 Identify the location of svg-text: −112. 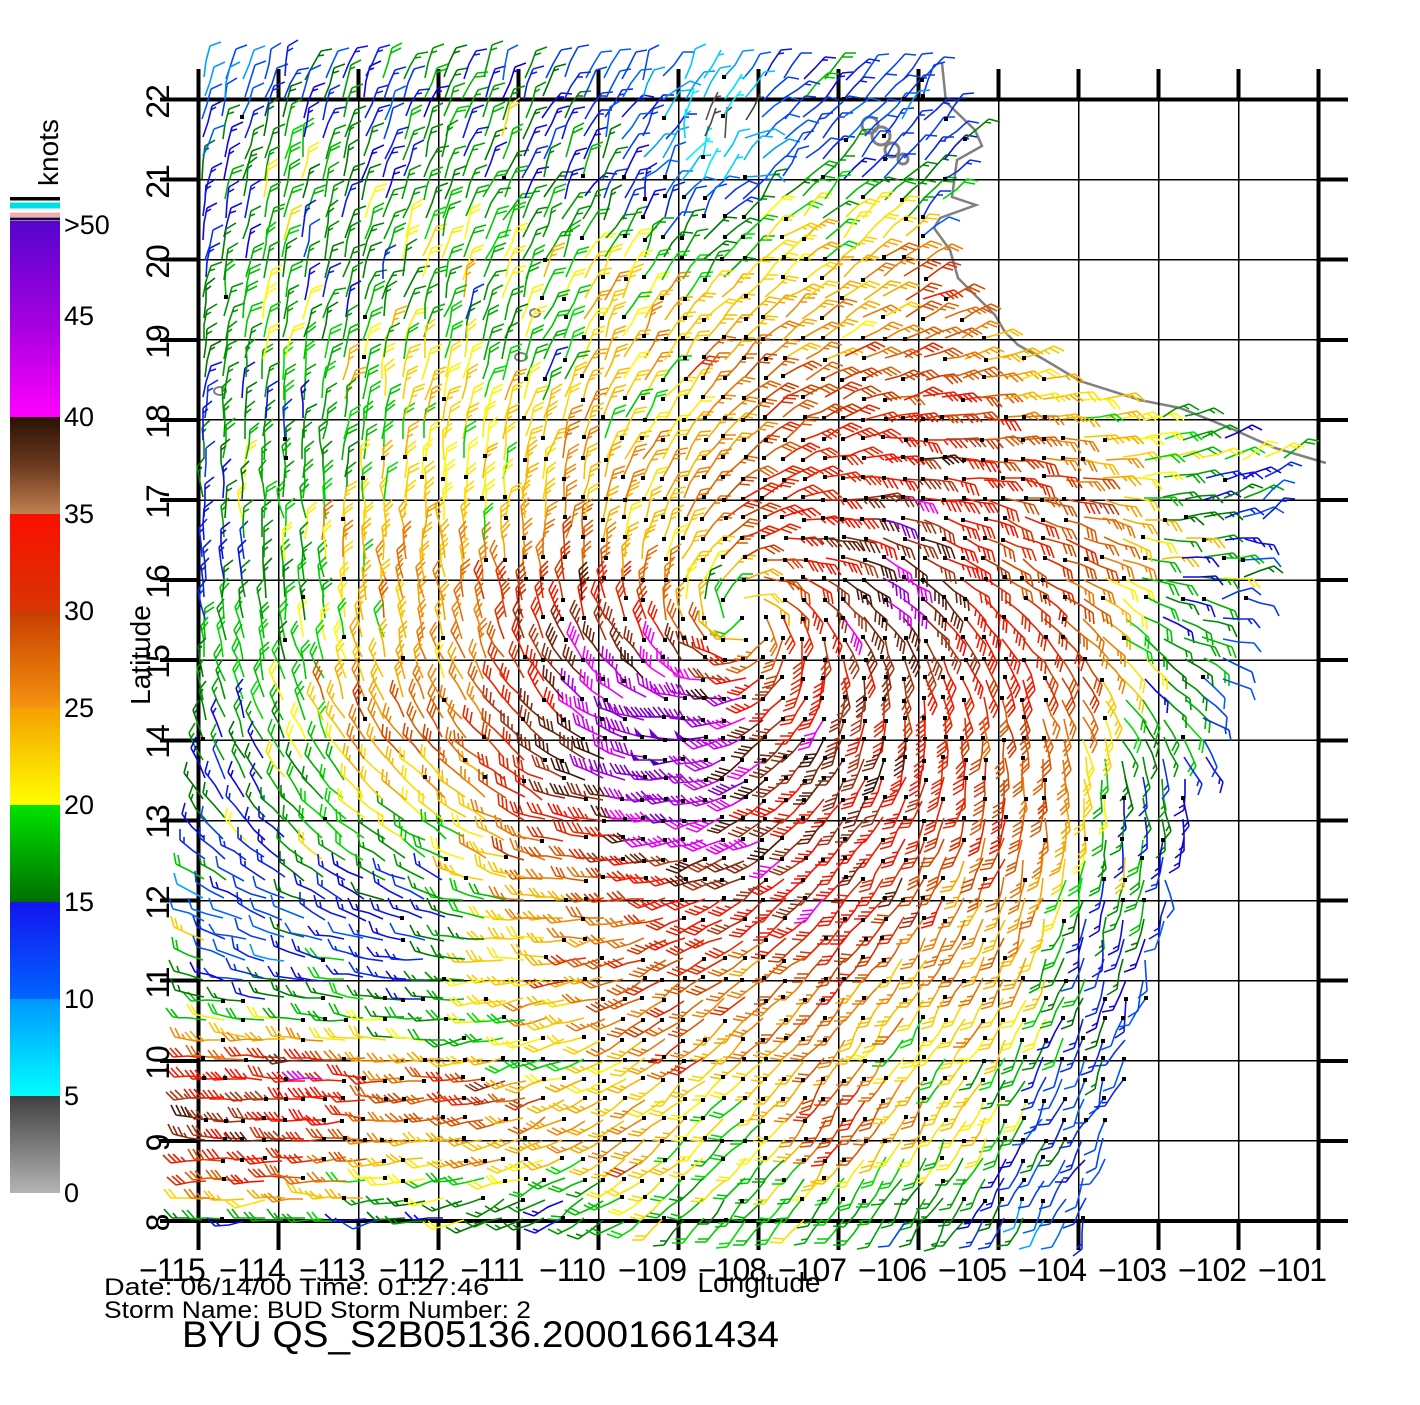
(412, 1270).